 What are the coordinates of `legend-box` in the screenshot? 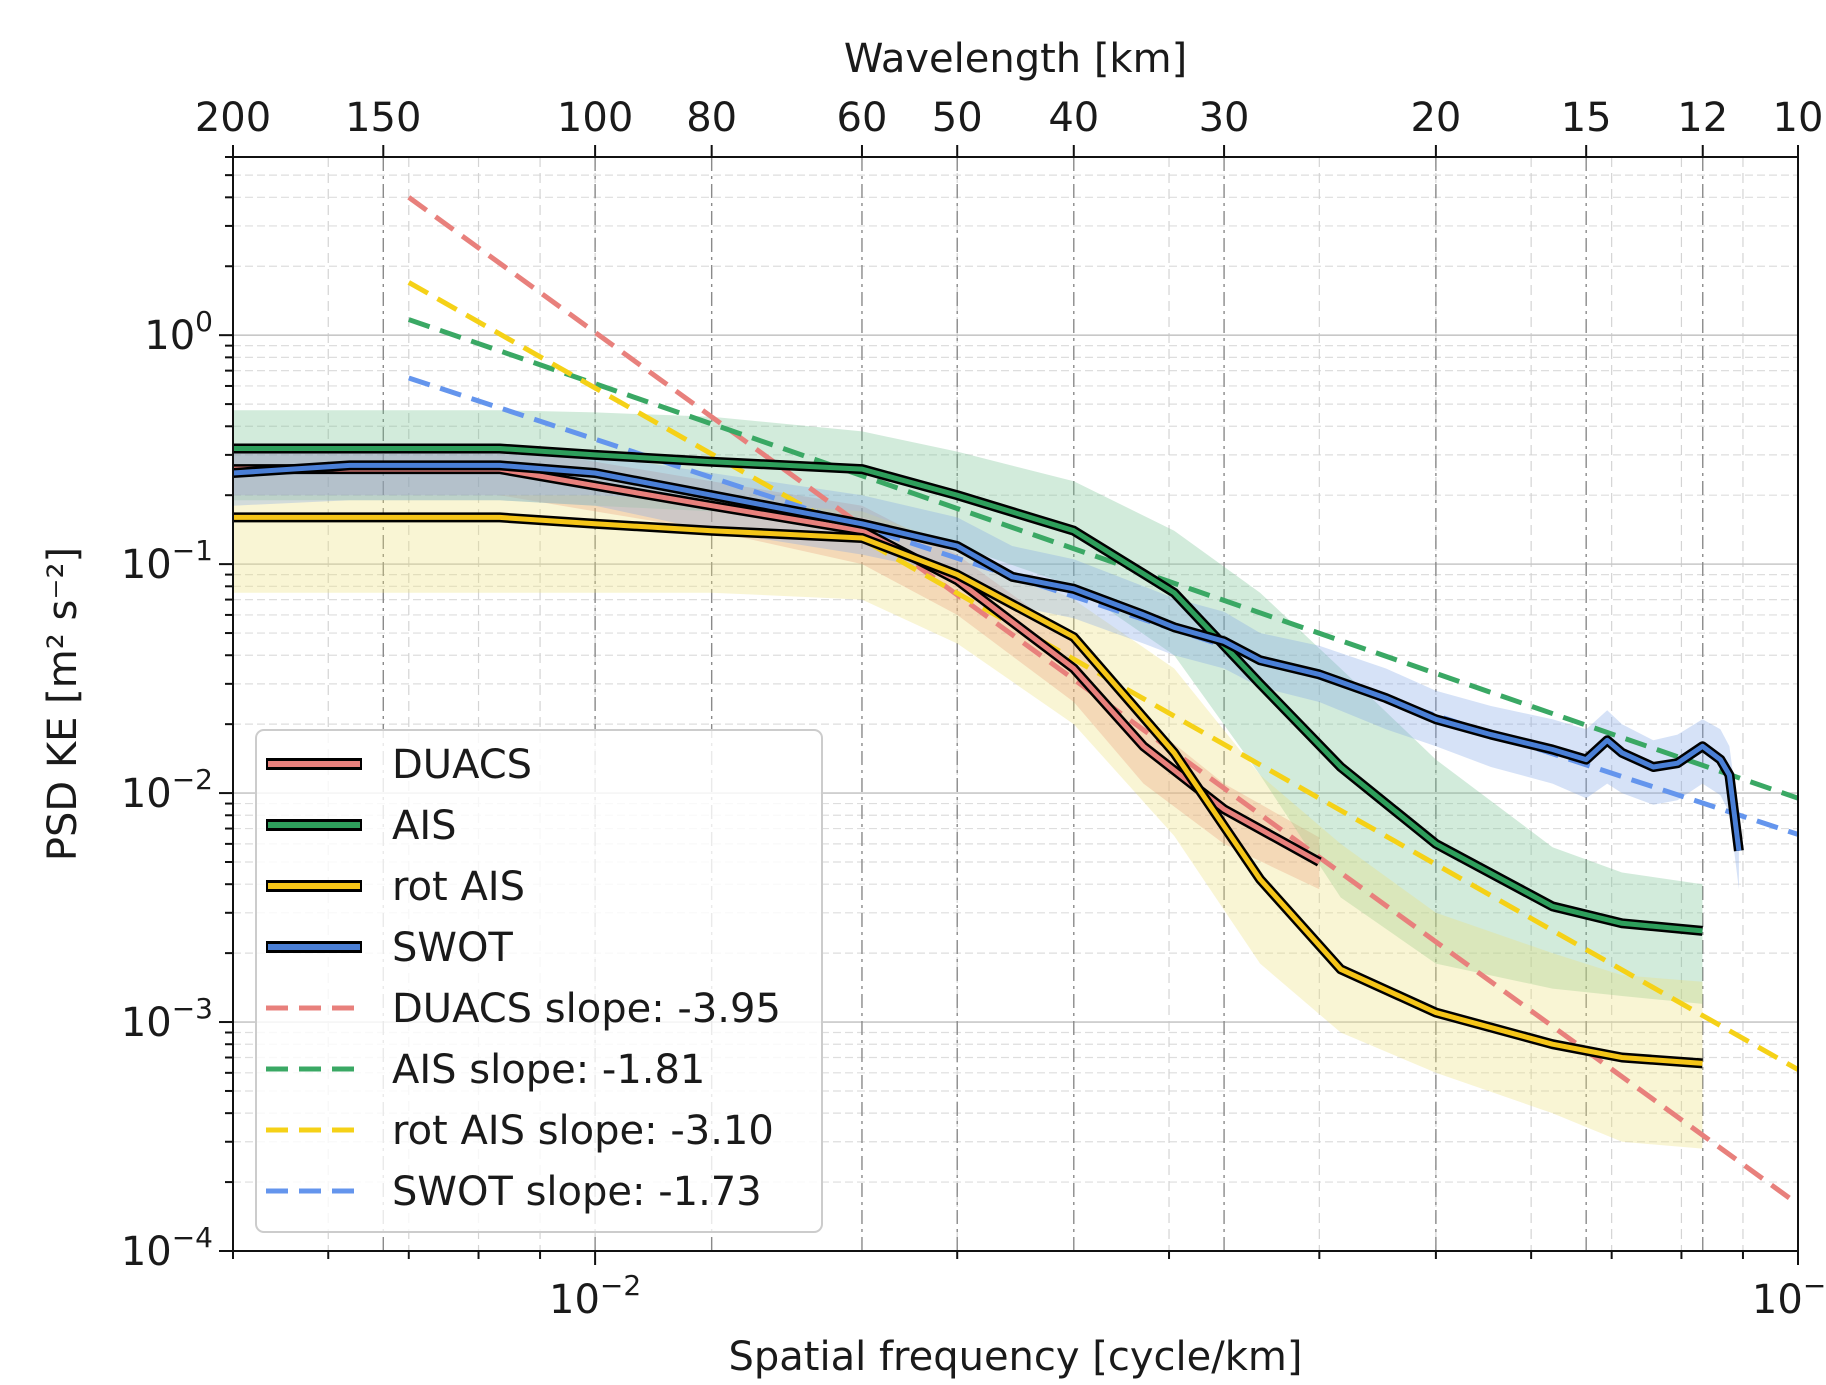 It's located at (539, 981).